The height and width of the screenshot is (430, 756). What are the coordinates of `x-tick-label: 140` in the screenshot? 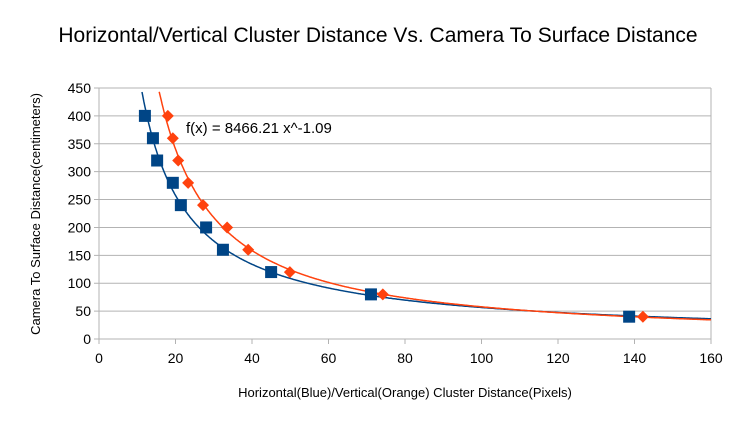 It's located at (635, 358).